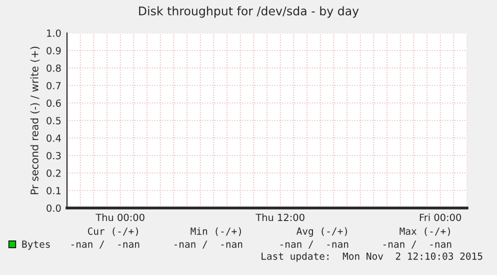  Describe the element at coordinates (280, 218) in the screenshot. I see `x-tick-label: Thu 12:00` at that location.